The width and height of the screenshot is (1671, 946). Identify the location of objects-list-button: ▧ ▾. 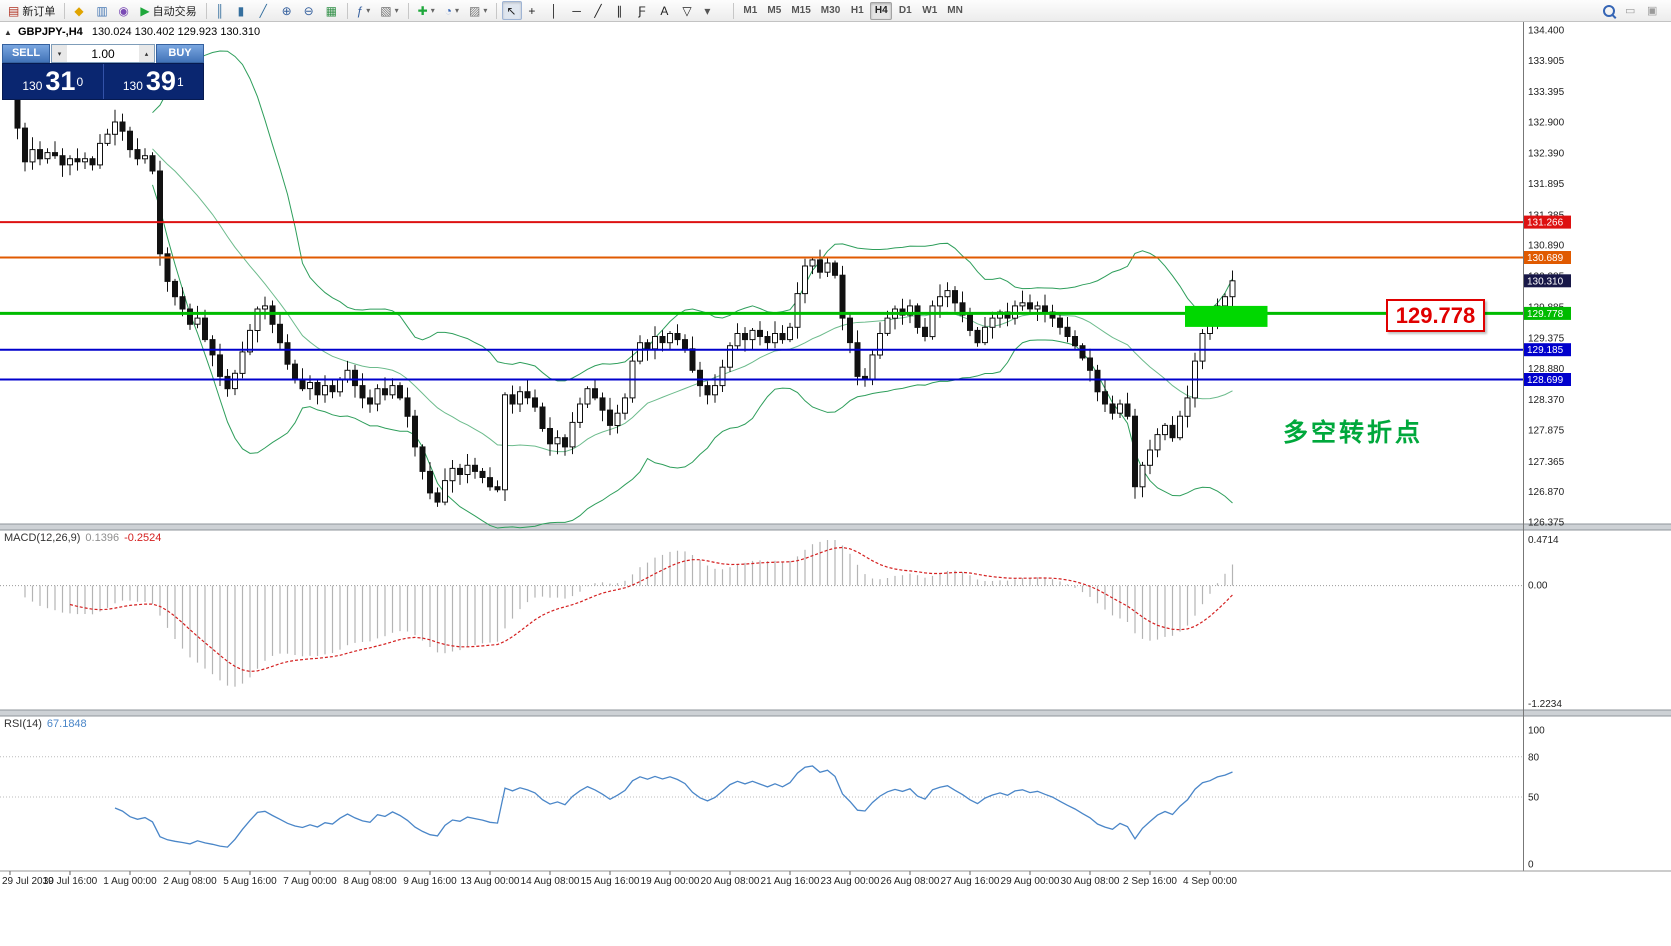
(389, 10).